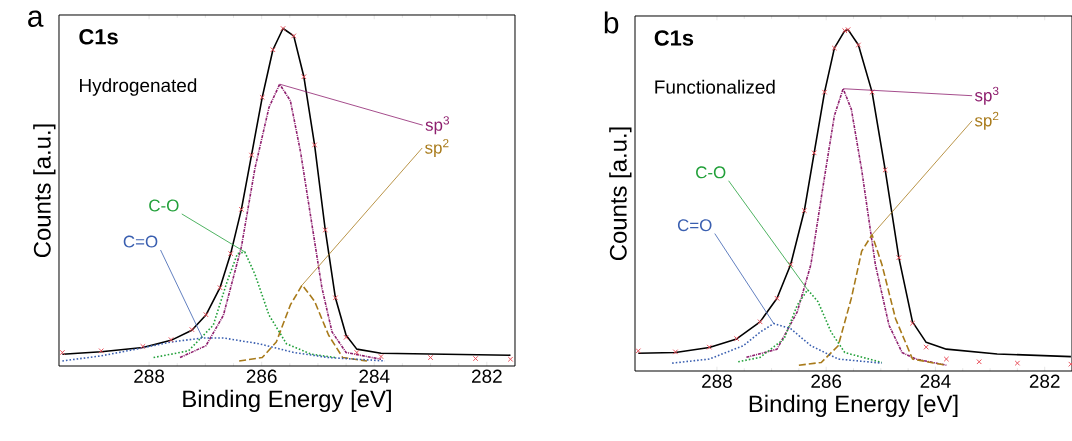 This screenshot has height=441, width=1072. What do you see at coordinates (36, 18) in the screenshot?
I see `text: a` at bounding box center [36, 18].